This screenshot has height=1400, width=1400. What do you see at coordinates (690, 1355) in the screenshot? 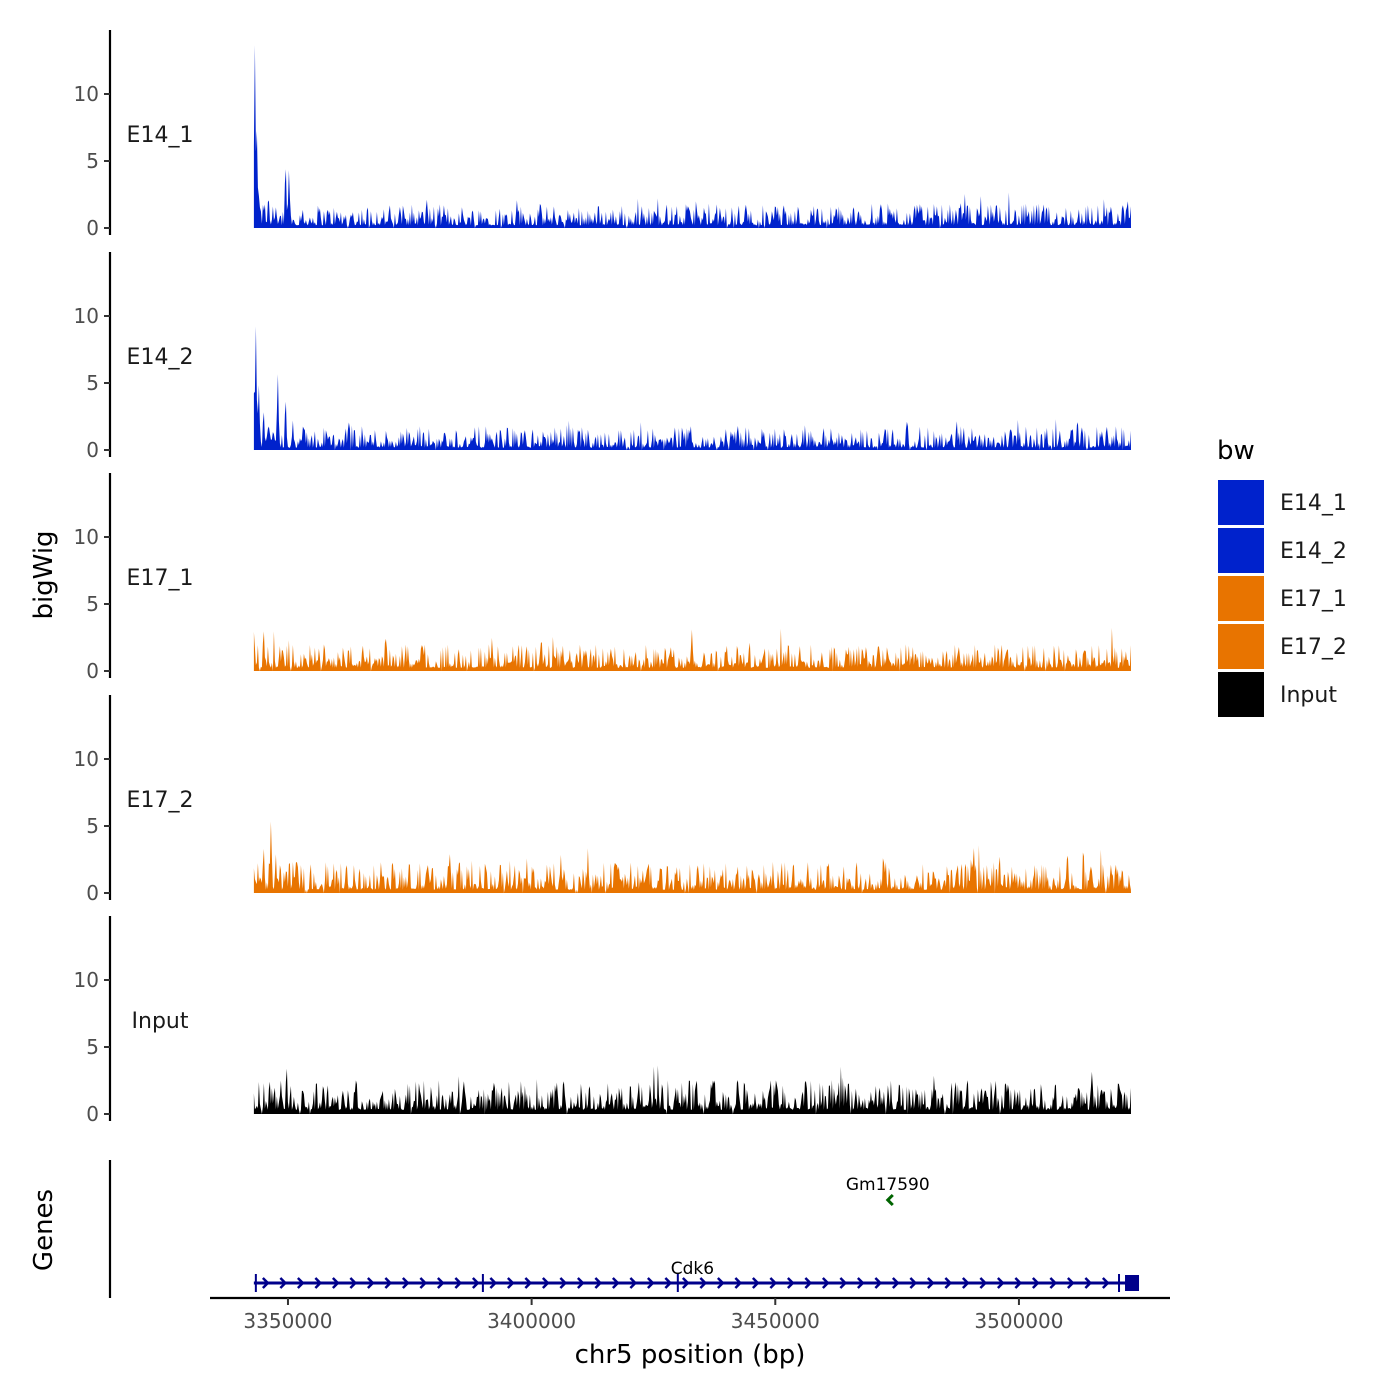
I see `x-axis-title: chr5 position (bp)` at bounding box center [690, 1355].